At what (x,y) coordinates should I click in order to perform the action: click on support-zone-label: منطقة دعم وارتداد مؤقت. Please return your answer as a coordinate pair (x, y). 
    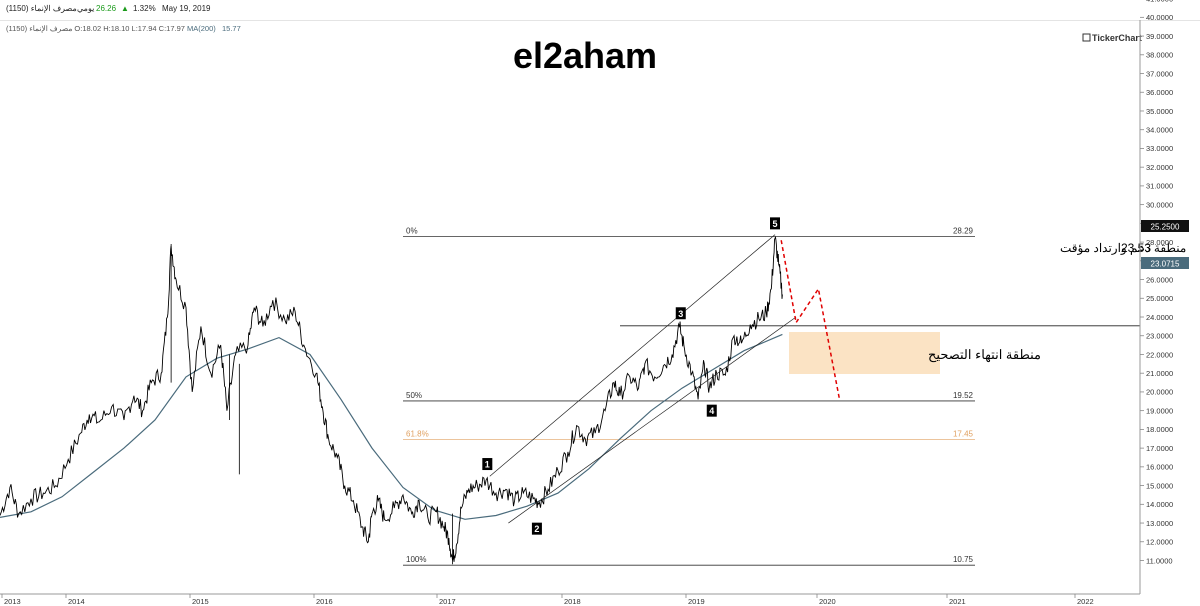
    Looking at the image, I should click on (1123, 248).